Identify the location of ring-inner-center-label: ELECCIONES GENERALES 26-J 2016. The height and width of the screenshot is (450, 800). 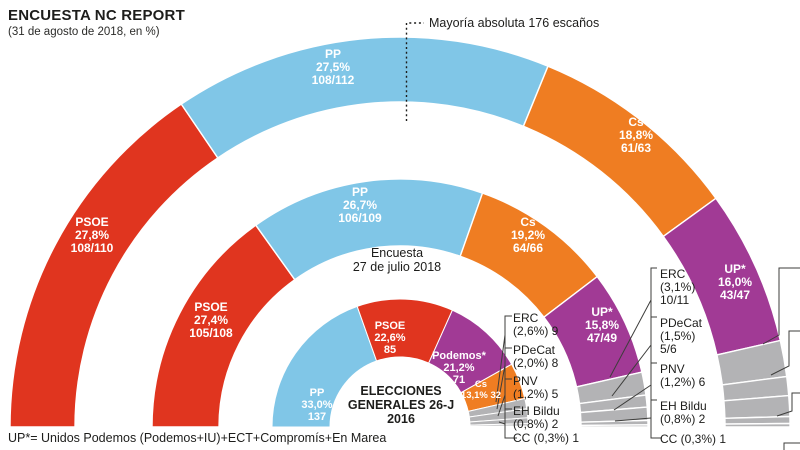
(401, 405).